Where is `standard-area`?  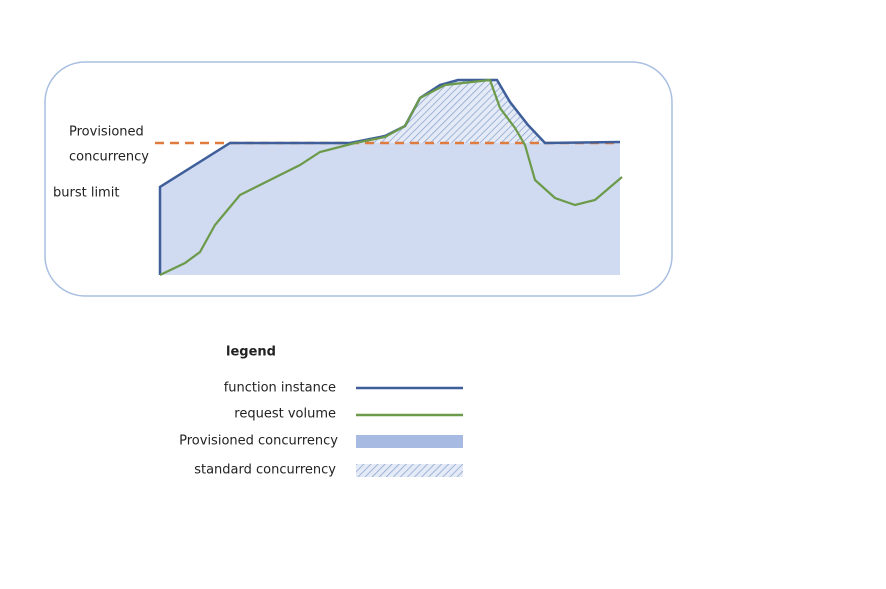
standard-area is located at coordinates (447, 111).